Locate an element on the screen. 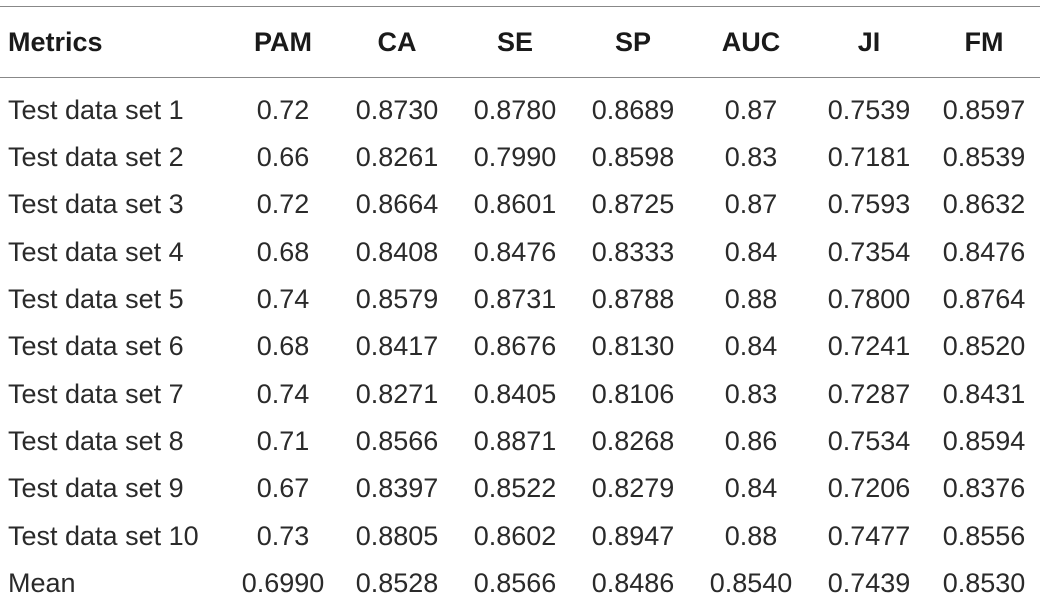 Image resolution: width=1040 pixels, height=607 pixels. cell-sp: 0.8788 is located at coordinates (633, 299).